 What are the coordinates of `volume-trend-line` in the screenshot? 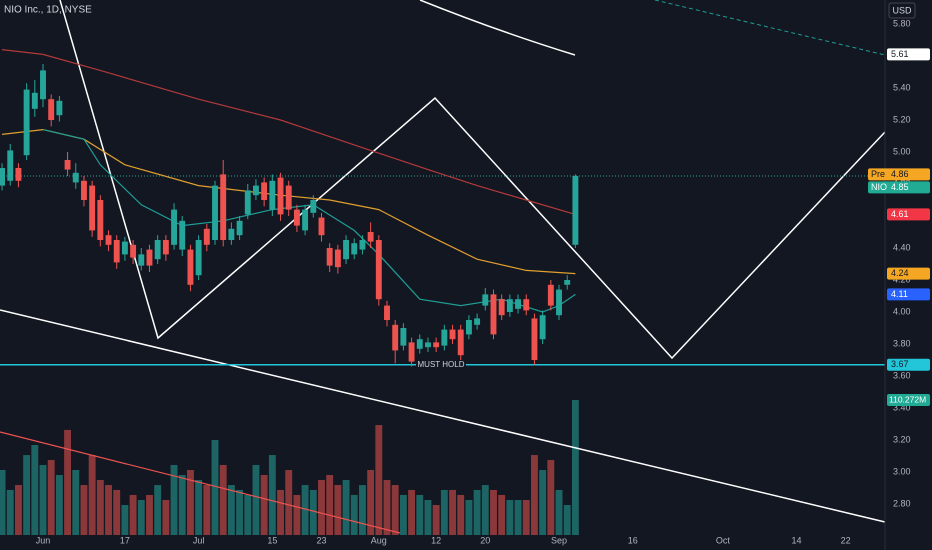 It's located at (200, 482).